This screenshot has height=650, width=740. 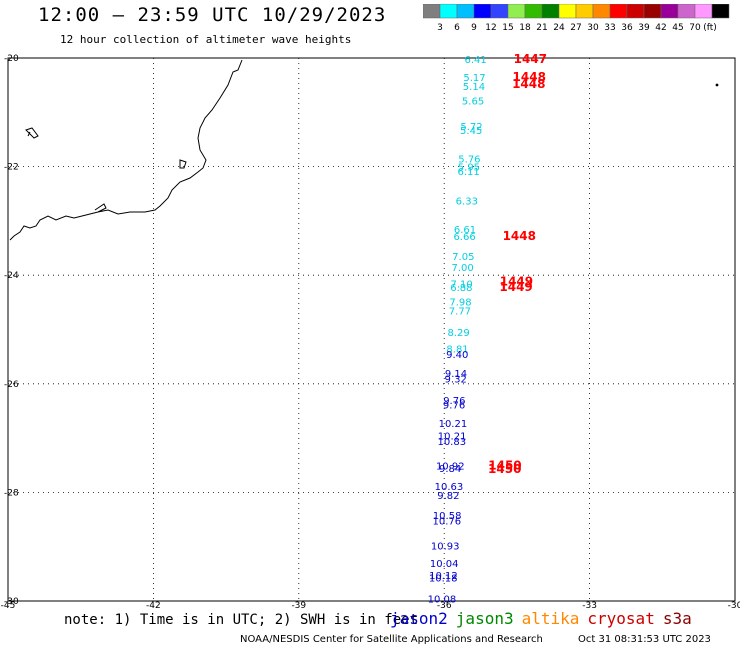 I want to click on lon-label: -33, so click(x=589, y=605).